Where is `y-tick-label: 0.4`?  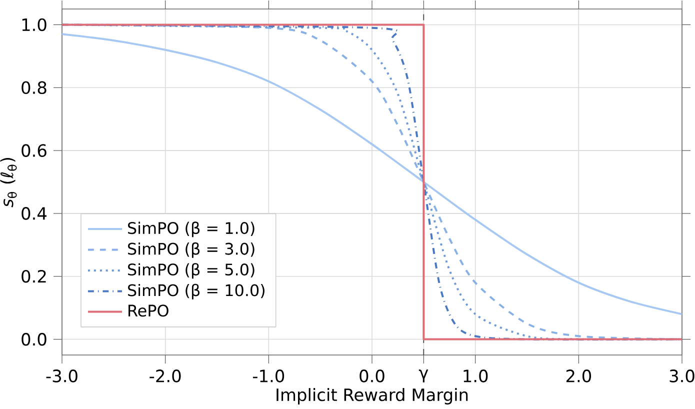 y-tick-label: 0.4 is located at coordinates (34, 213).